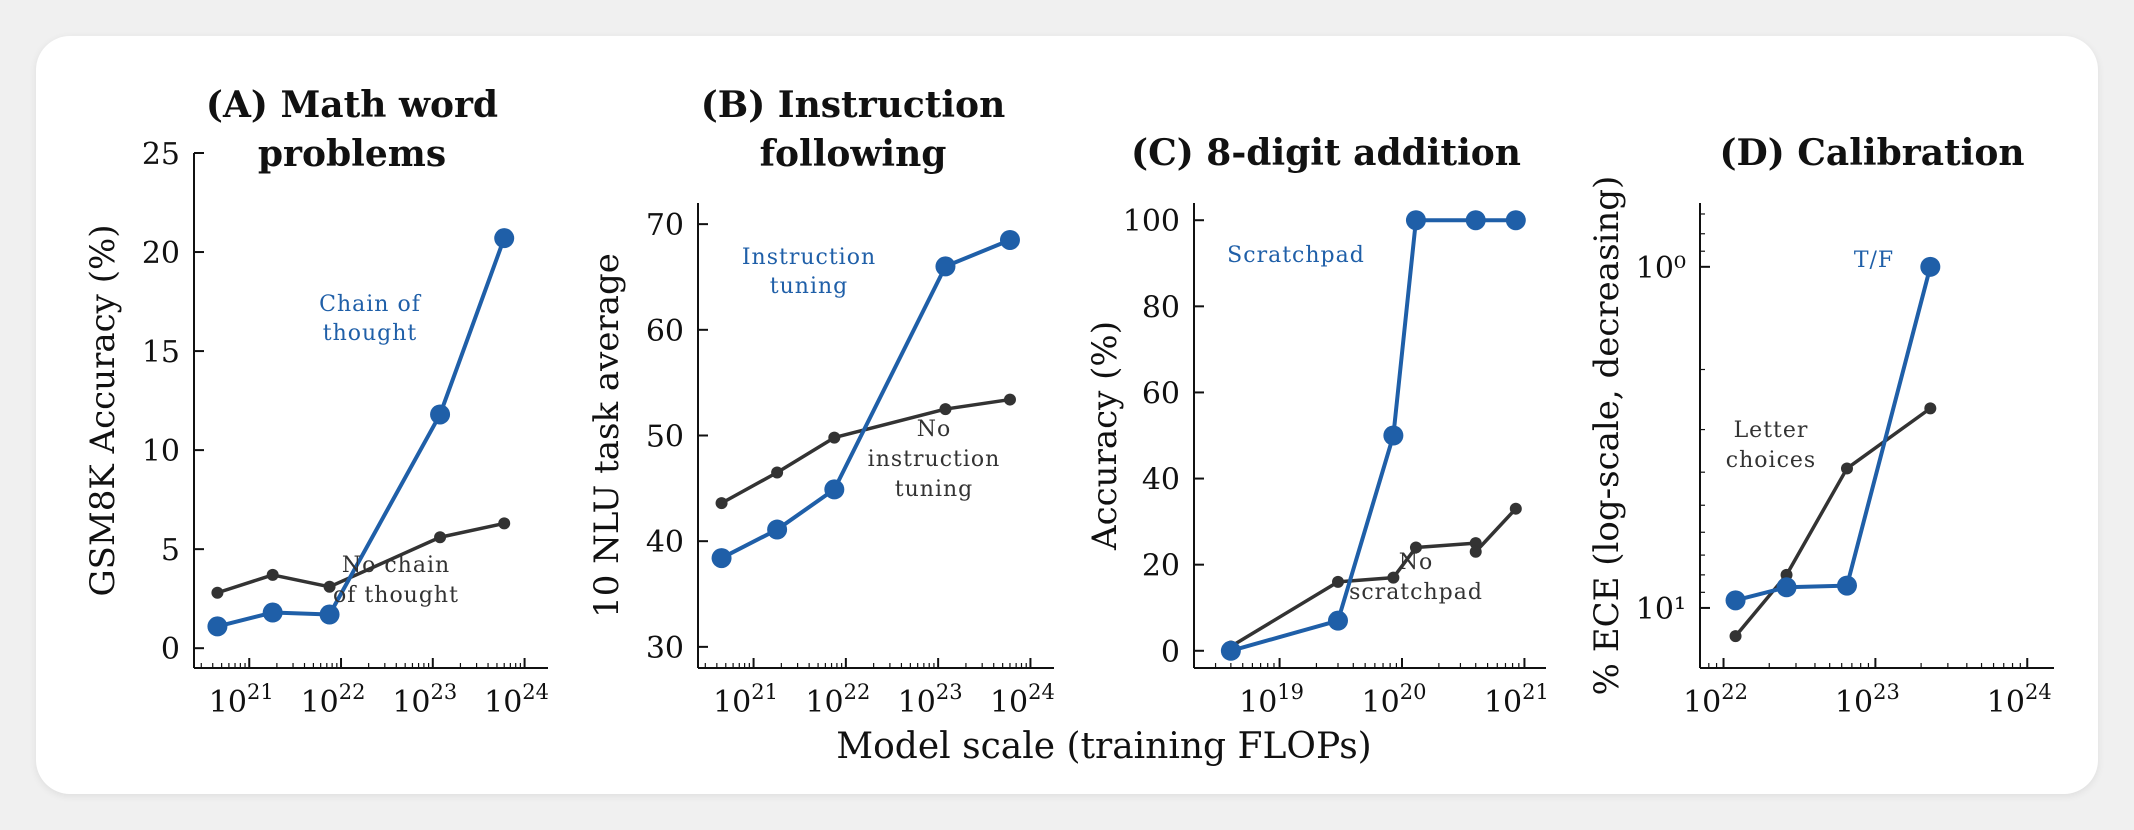 The height and width of the screenshot is (830, 2134). I want to click on x-tick-label: 1020, so click(1394, 700).